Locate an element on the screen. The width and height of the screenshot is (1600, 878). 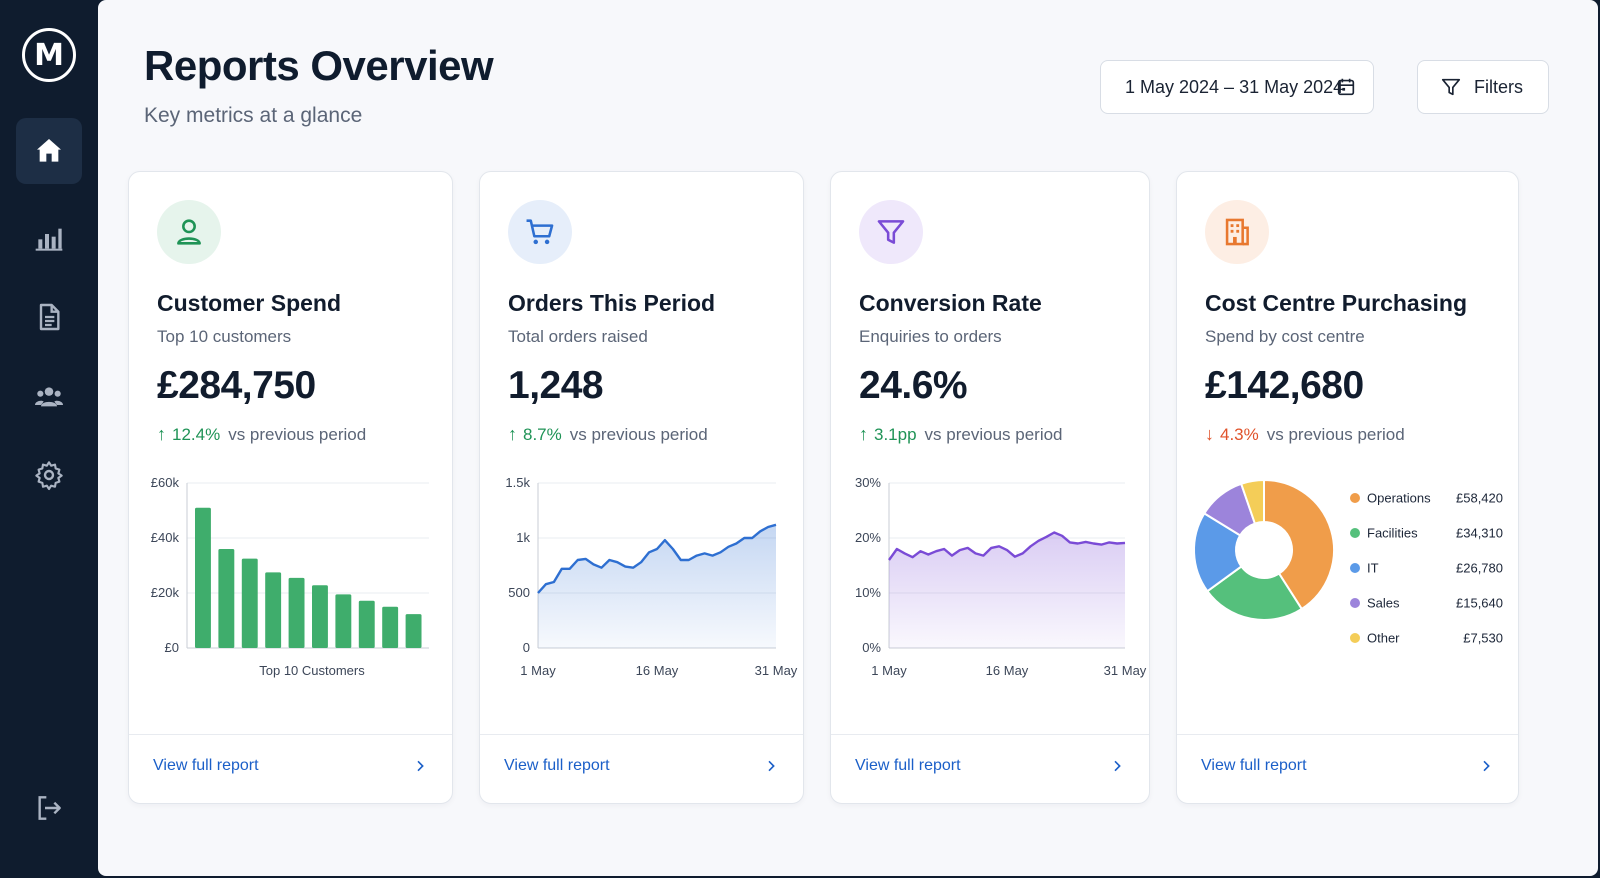
users-icon is located at coordinates (49, 397).